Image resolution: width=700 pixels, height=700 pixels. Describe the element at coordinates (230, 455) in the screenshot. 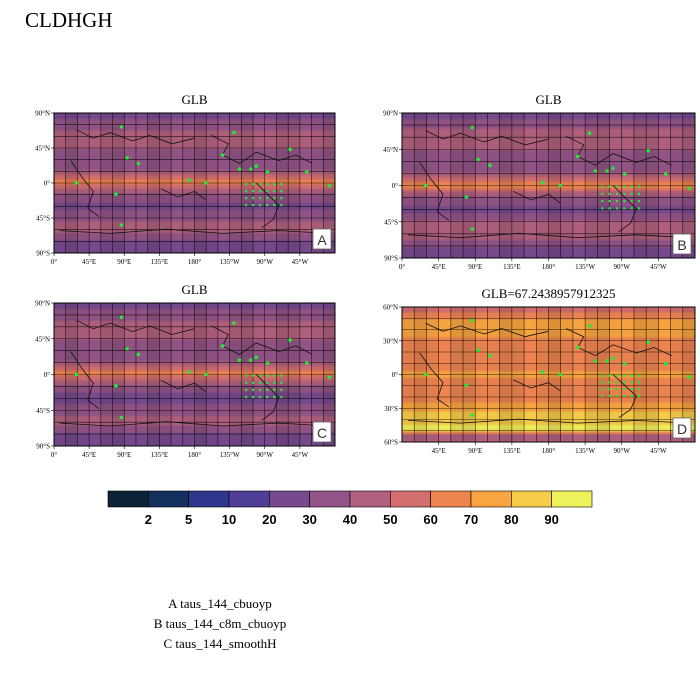

I see `x-tick-label: 135°W` at that location.